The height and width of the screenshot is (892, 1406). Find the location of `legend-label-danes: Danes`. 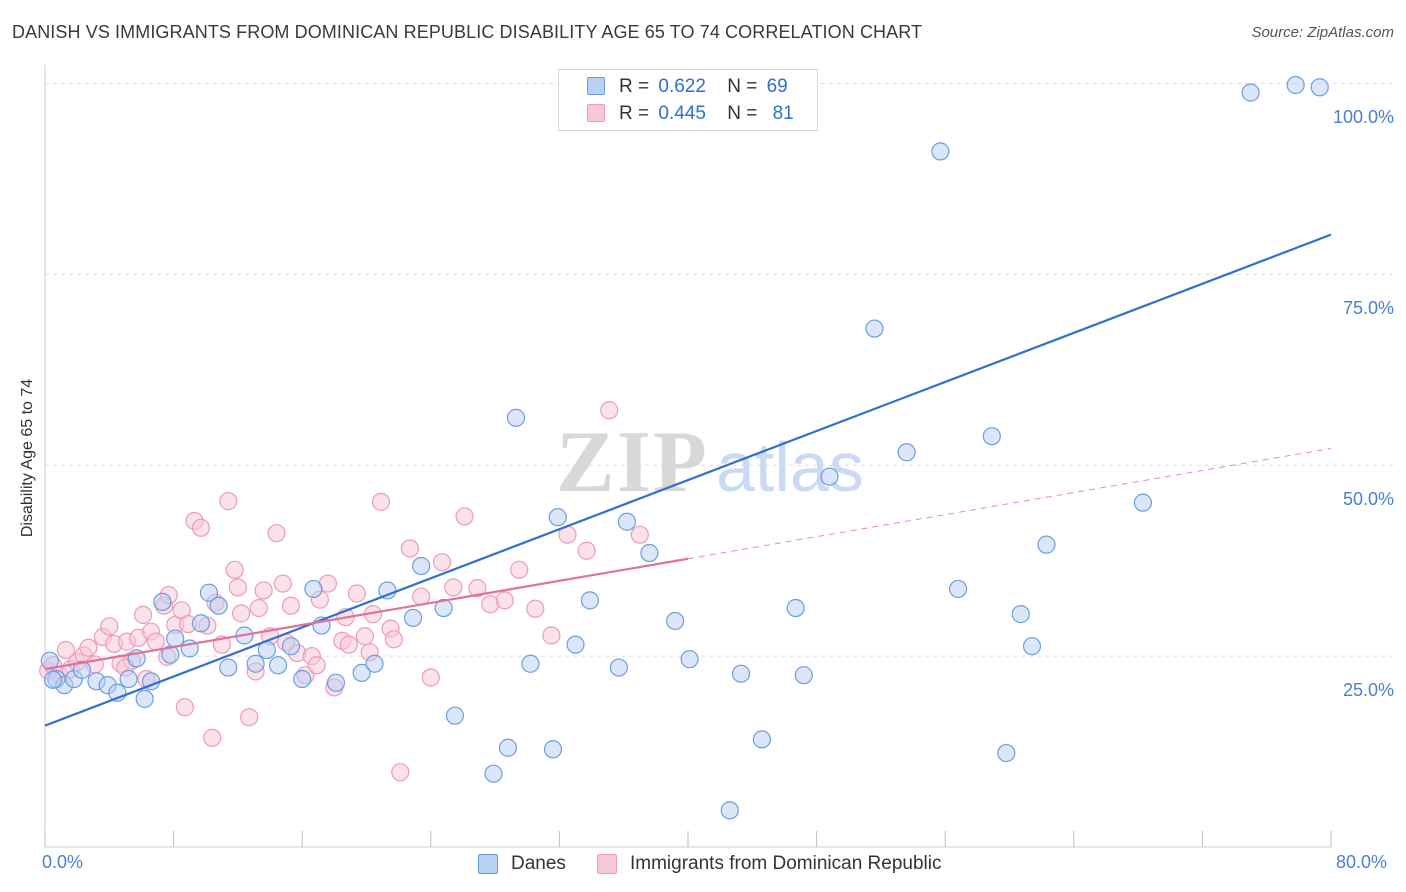

legend-label-danes: Danes is located at coordinates (538, 863).